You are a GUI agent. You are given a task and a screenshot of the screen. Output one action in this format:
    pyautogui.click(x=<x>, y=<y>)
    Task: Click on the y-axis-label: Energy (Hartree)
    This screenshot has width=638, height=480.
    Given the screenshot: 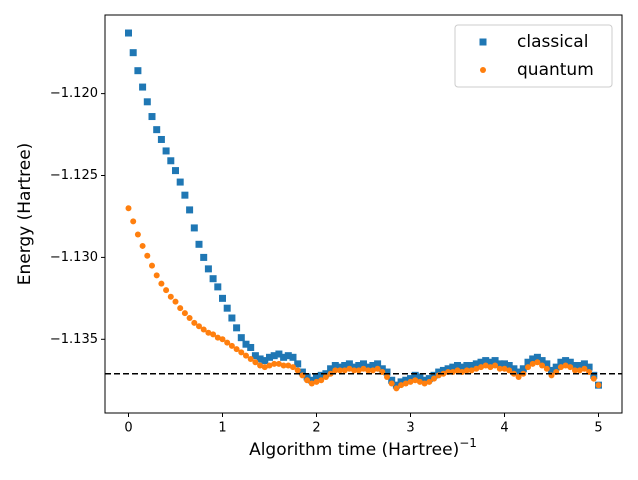 What is the action you would take?
    pyautogui.click(x=25, y=214)
    